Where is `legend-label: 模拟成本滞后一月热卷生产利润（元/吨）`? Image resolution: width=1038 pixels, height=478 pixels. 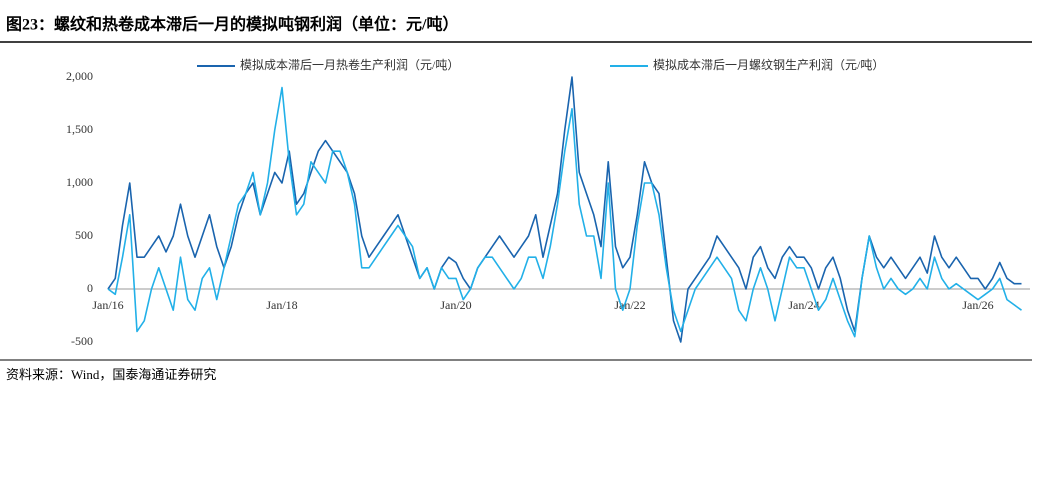
legend-label: 模拟成本滞后一月热卷生产利润（元/吨） is located at coordinates (349, 64).